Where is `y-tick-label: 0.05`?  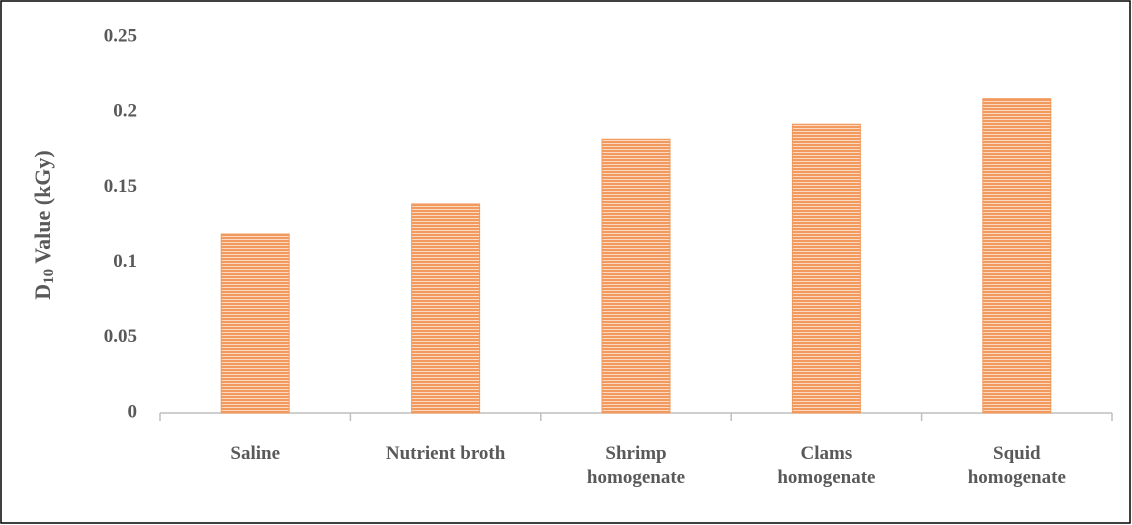
y-tick-label: 0.05 is located at coordinates (120, 336).